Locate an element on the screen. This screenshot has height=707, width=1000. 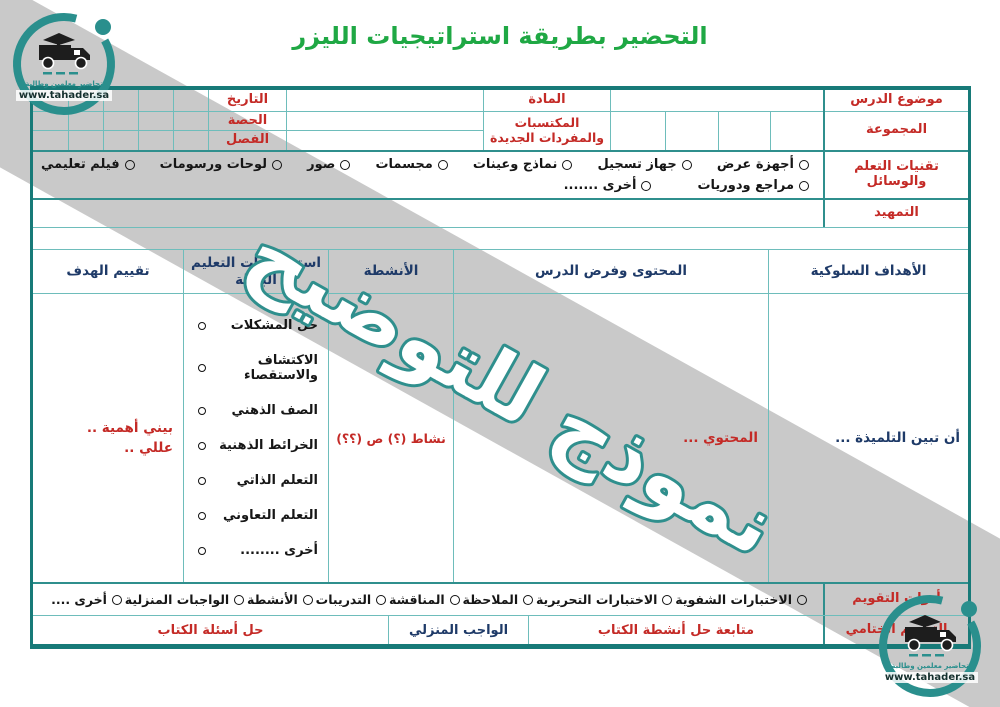
assessment-option: التدريبات is located at coordinates (351, 599).